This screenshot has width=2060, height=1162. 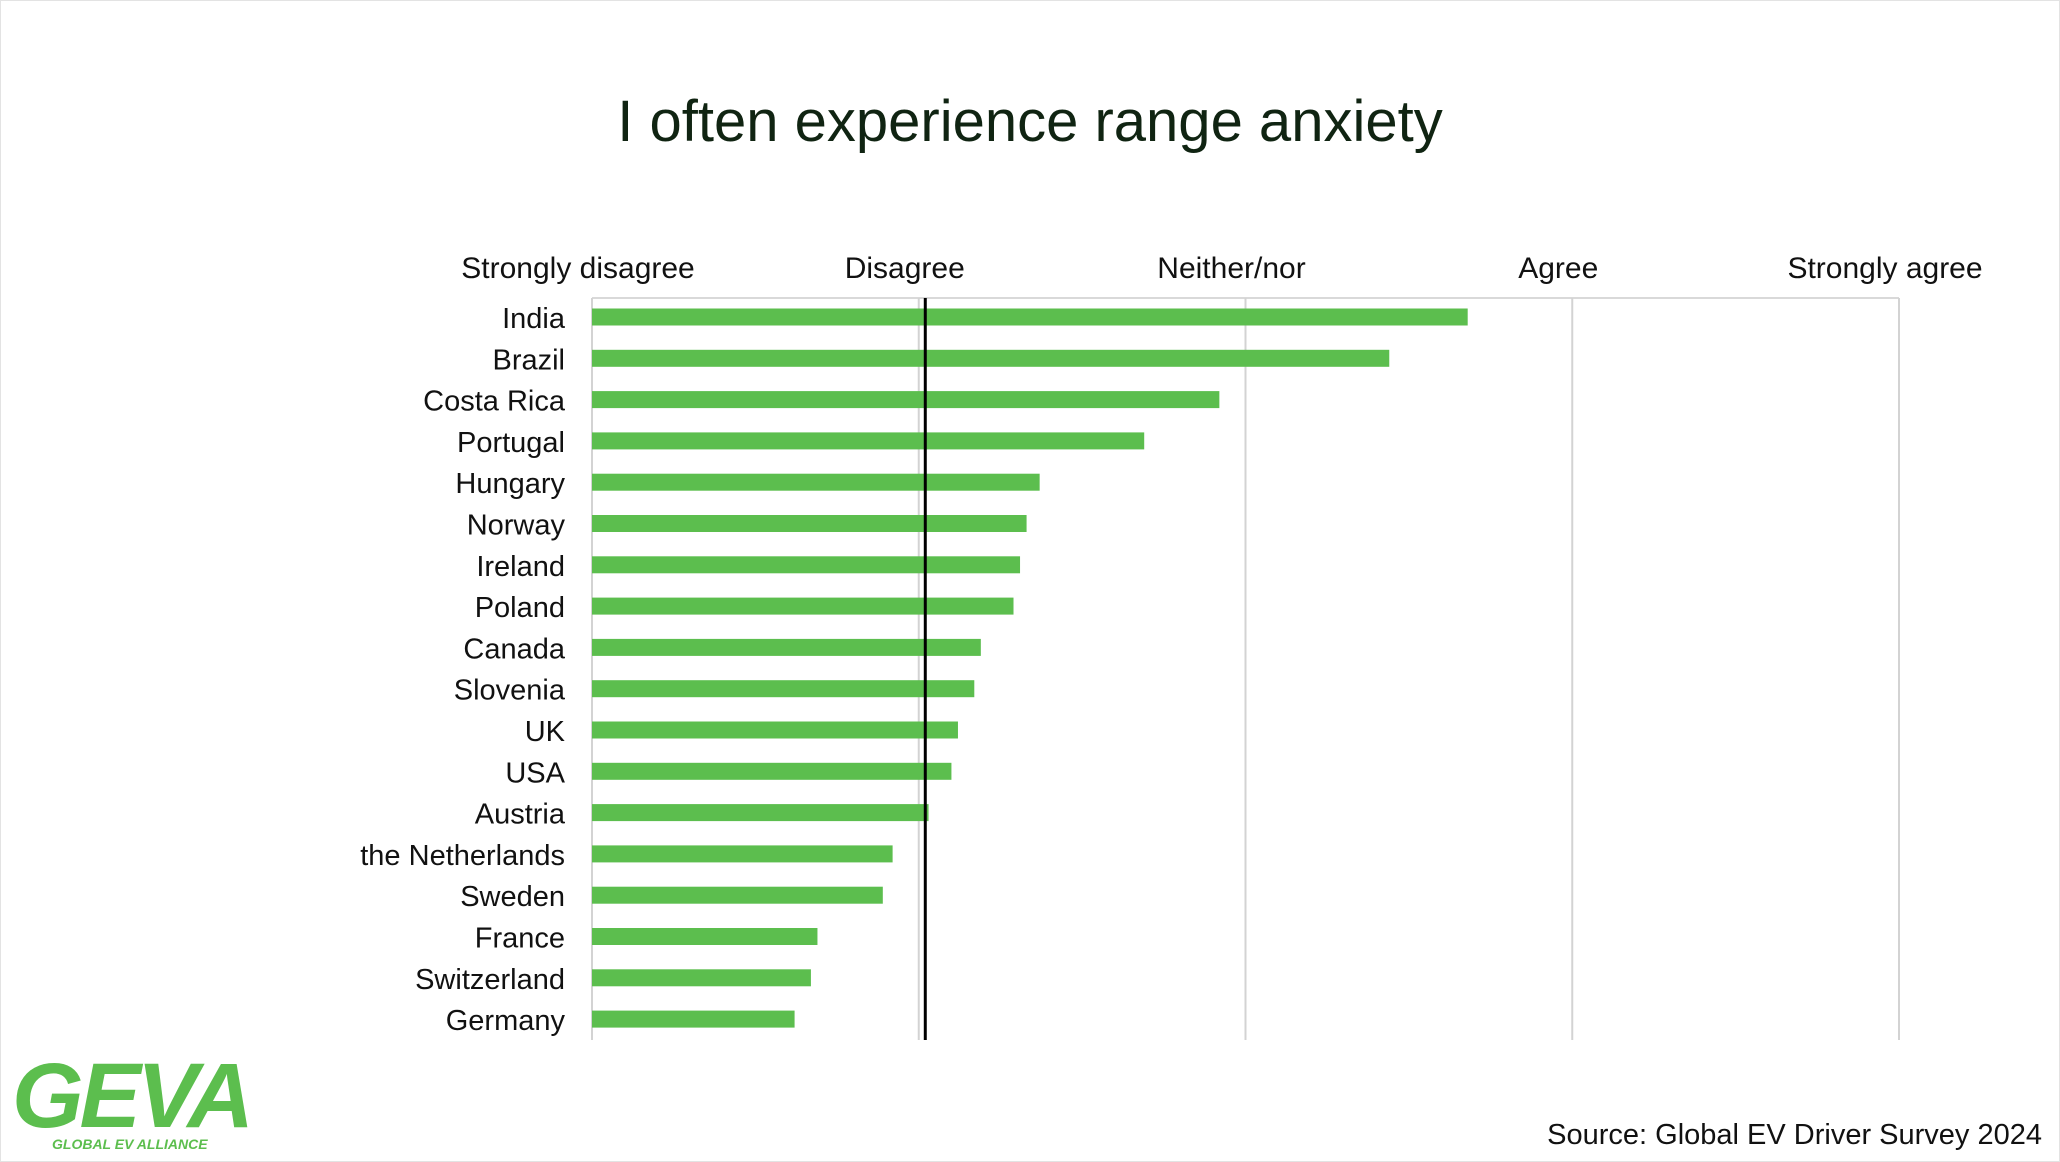 I want to click on category-label: Portugal, so click(x=511, y=443).